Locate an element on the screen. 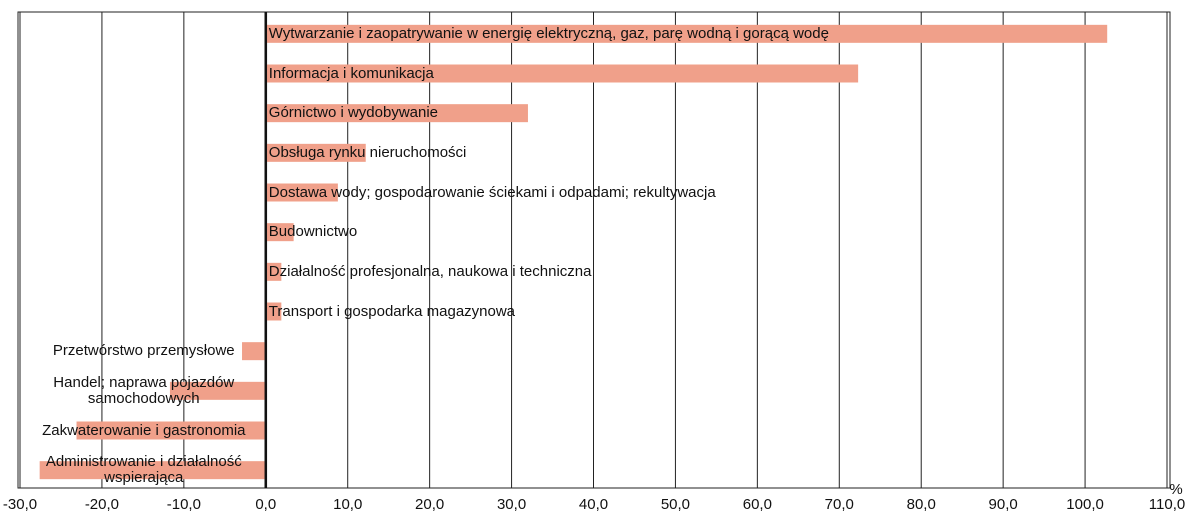 The width and height of the screenshot is (1187, 518). x-tick-label: 100,0 is located at coordinates (1085, 504).